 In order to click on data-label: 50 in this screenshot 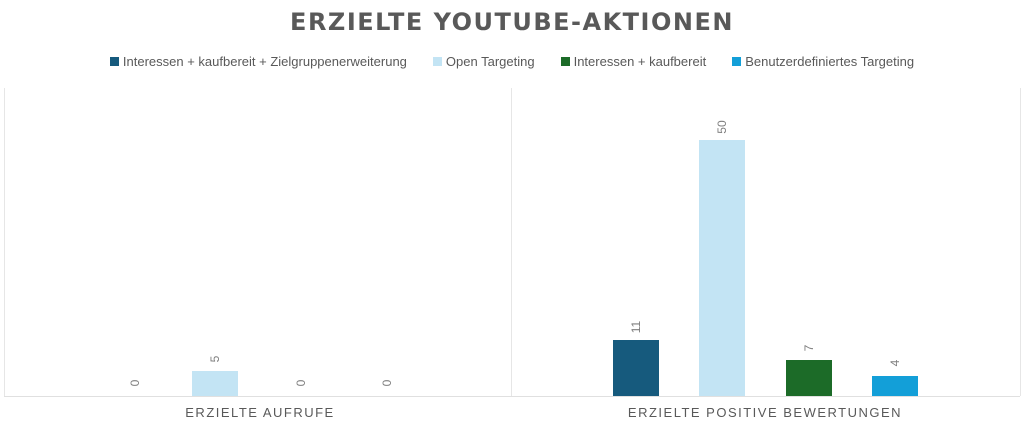, I will do `click(722, 127)`.